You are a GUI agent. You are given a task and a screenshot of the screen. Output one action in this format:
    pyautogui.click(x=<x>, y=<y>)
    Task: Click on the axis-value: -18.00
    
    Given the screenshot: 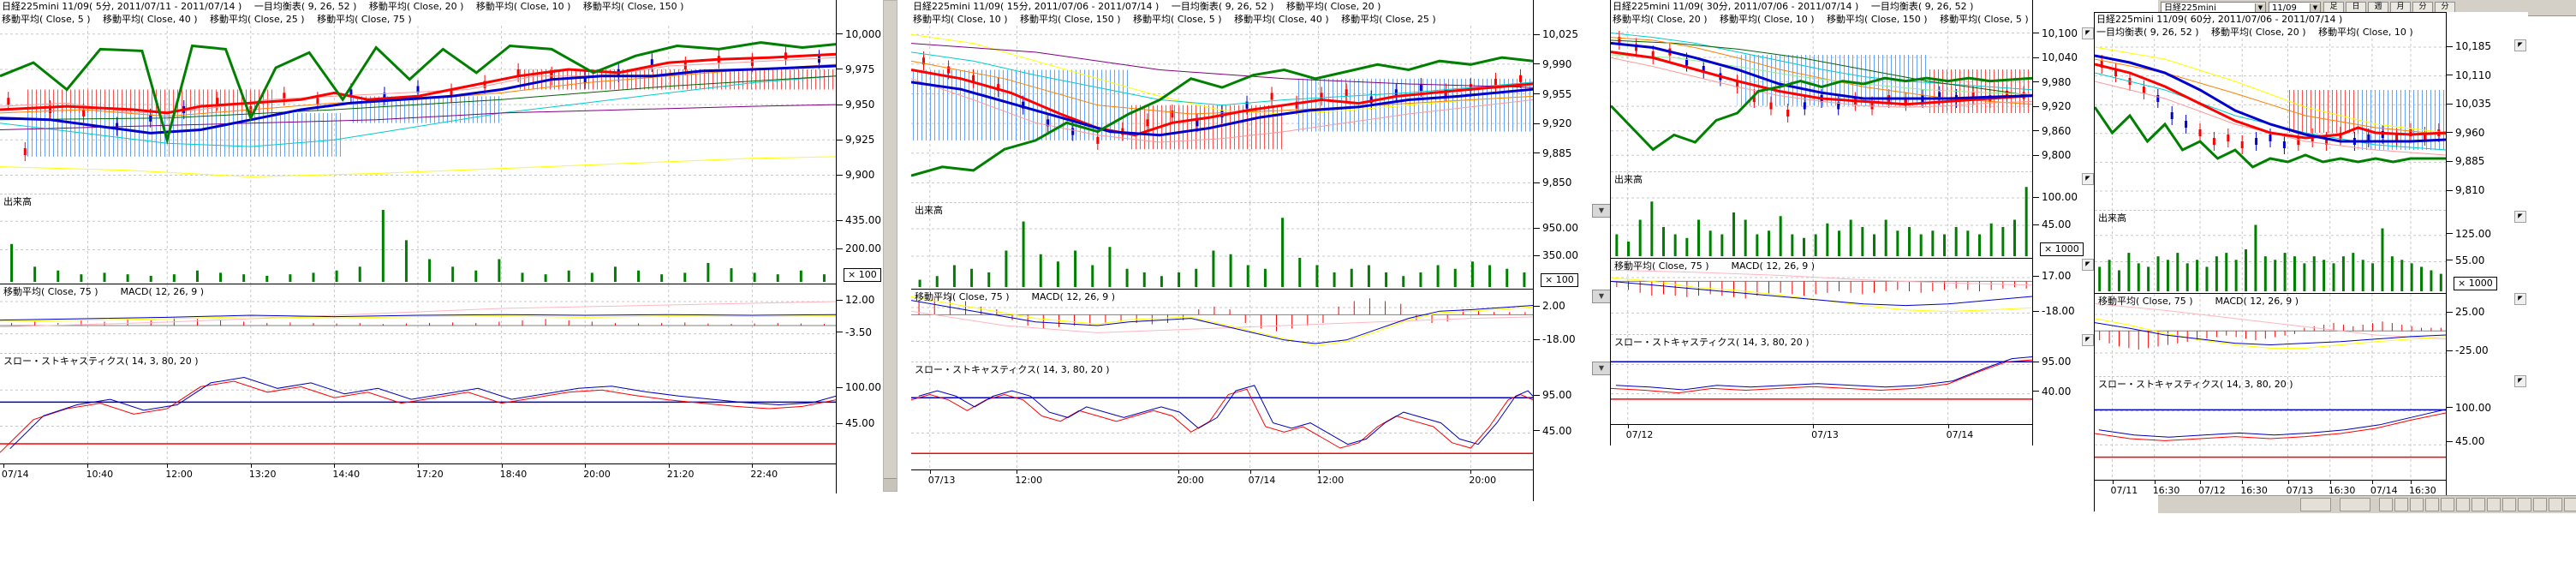 What is the action you would take?
    pyautogui.click(x=1559, y=340)
    